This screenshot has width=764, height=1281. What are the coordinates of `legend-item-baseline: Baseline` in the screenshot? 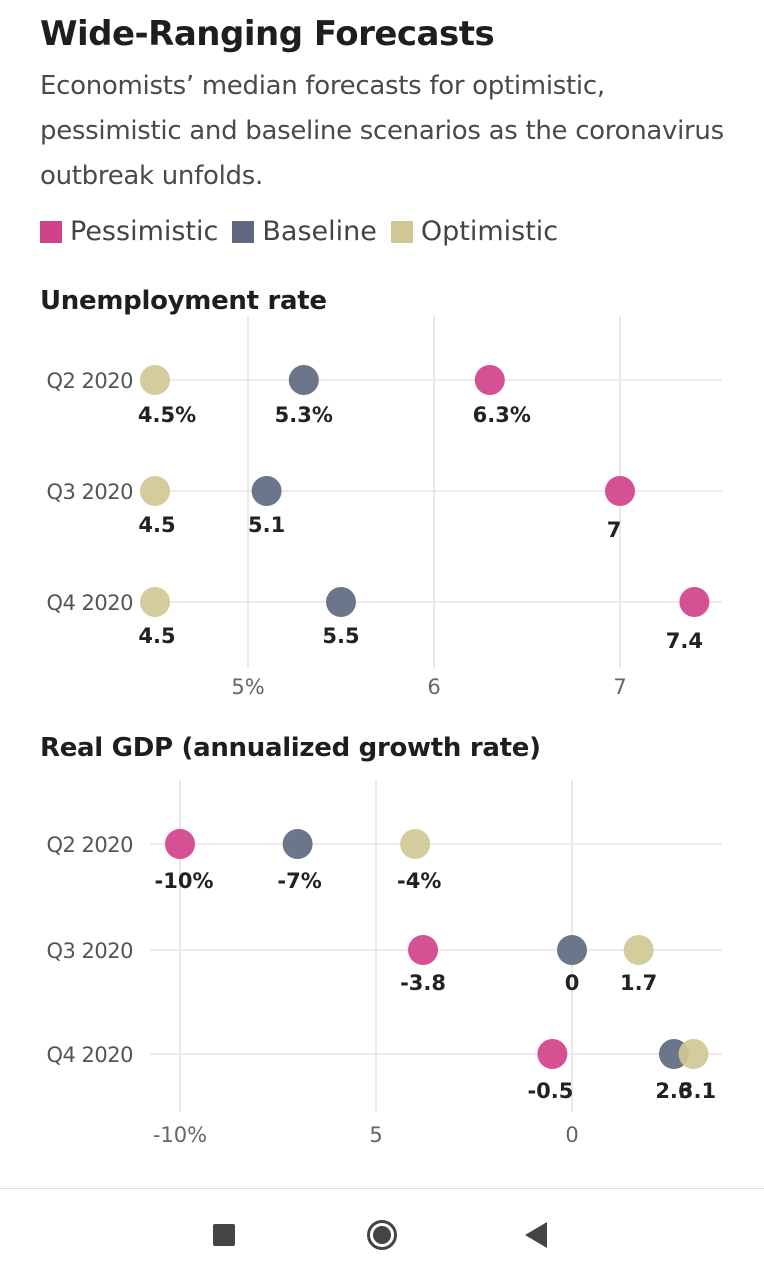 It's located at (304, 231).